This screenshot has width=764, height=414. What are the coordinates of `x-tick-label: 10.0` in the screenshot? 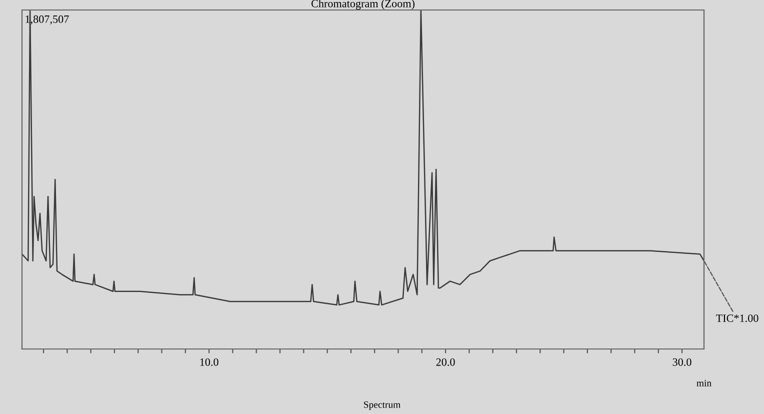 It's located at (209, 362).